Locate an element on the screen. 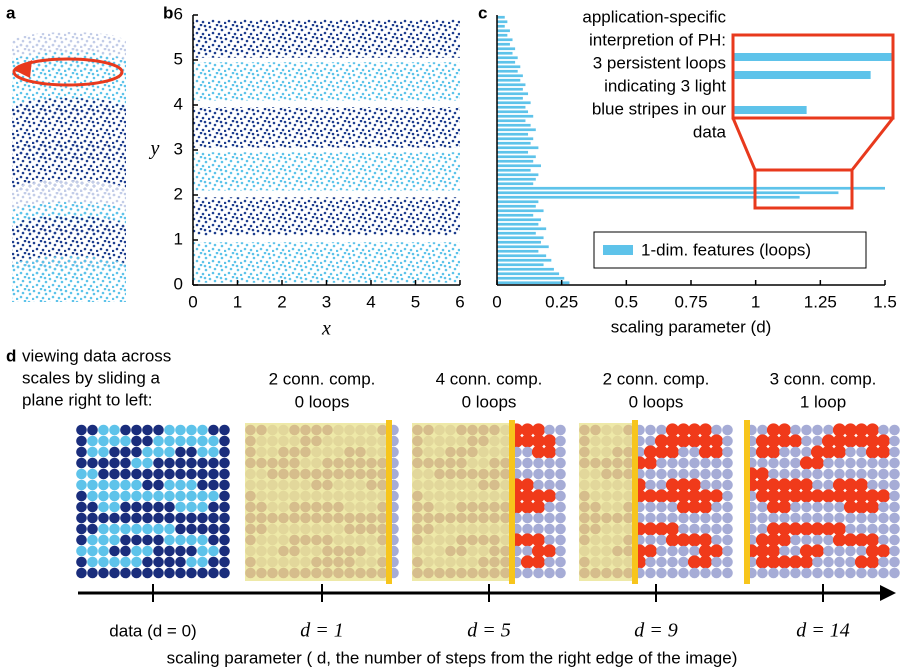 The image size is (904, 671). annotation: interpretion of PH: is located at coordinates (657, 39).